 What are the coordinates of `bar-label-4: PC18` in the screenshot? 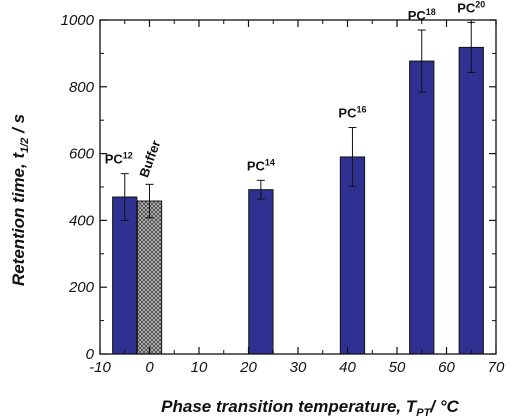 It's located at (422, 15).